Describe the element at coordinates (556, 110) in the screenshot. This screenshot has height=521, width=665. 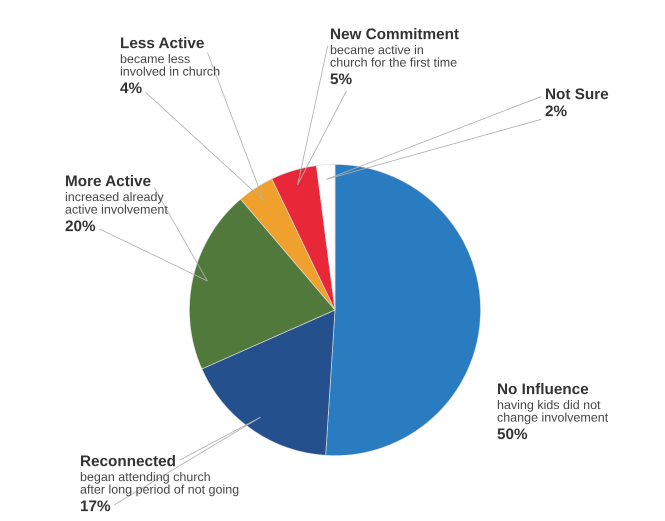
I see `data-label: 2%` at that location.